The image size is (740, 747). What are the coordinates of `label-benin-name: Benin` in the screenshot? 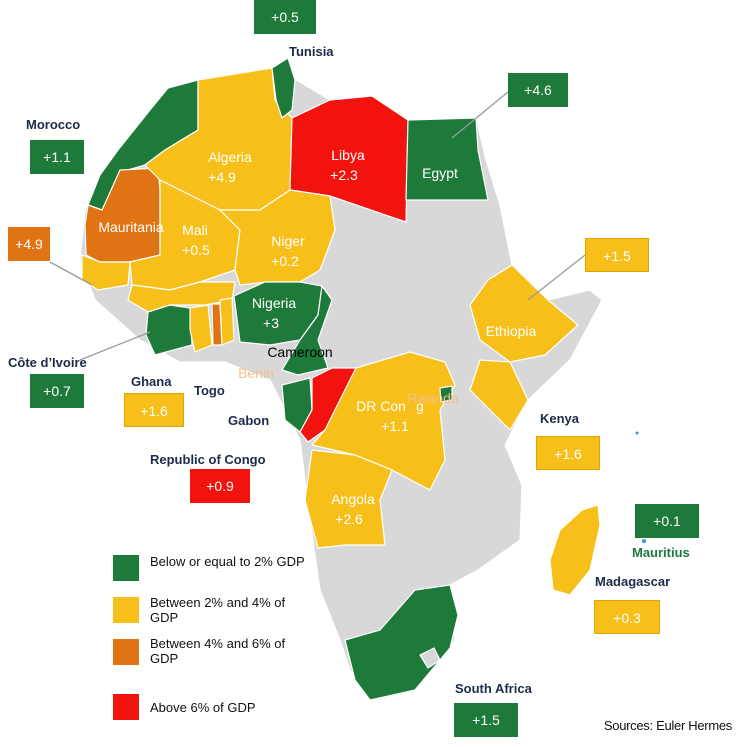 It's located at (256, 373).